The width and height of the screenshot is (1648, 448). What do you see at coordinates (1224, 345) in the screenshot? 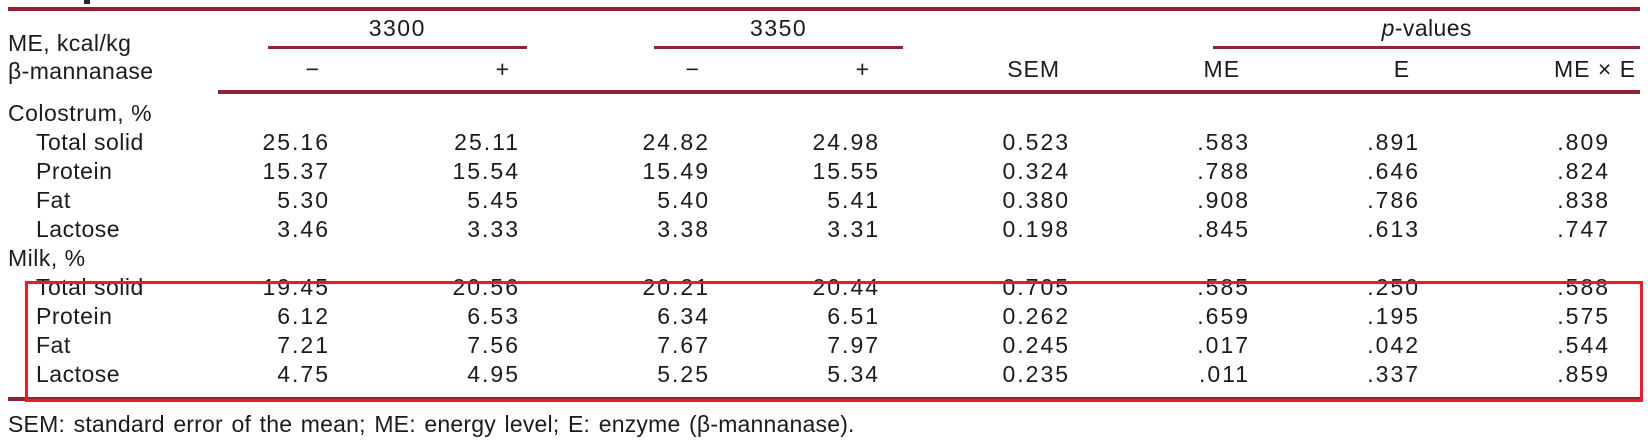
I see `value-cell: .017` at bounding box center [1224, 345].